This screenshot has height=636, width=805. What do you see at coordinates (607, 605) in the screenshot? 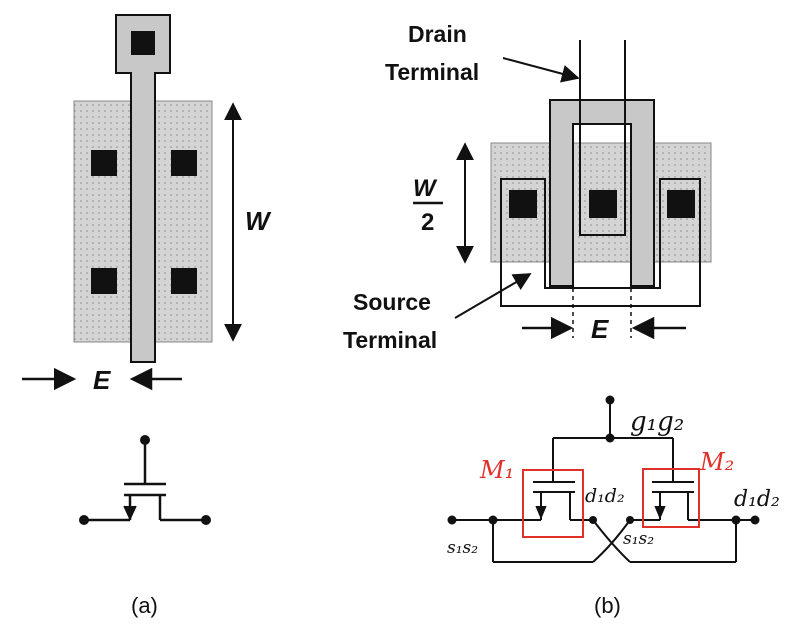
I see `caption-b: (b)` at bounding box center [607, 605].